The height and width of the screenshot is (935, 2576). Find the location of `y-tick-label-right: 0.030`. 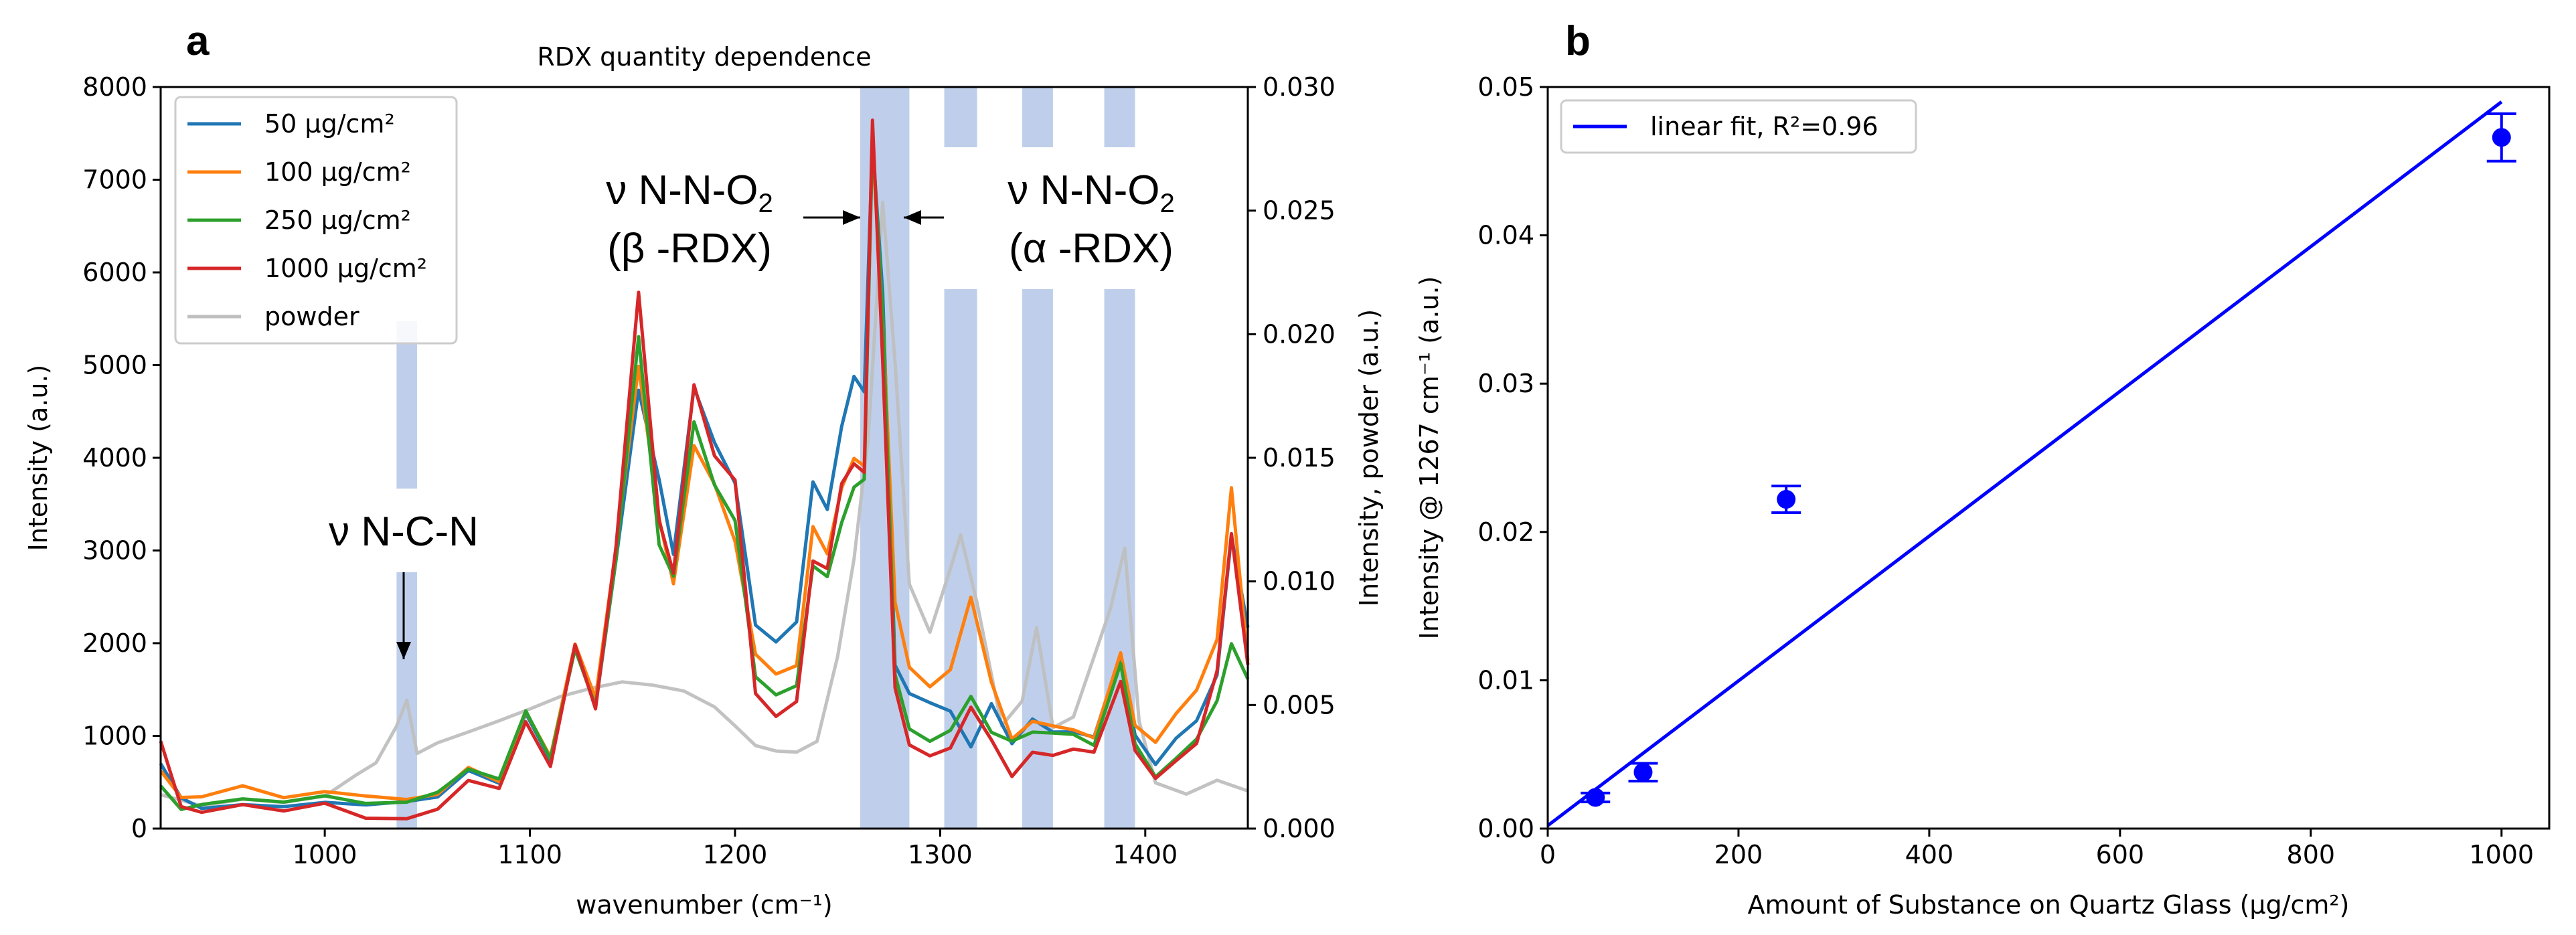

y-tick-label-right: 0.030 is located at coordinates (1300, 87).